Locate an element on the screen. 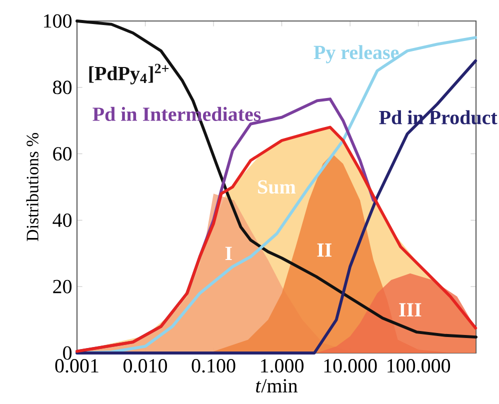  y-tick-label: 40 is located at coordinates (62, 220).